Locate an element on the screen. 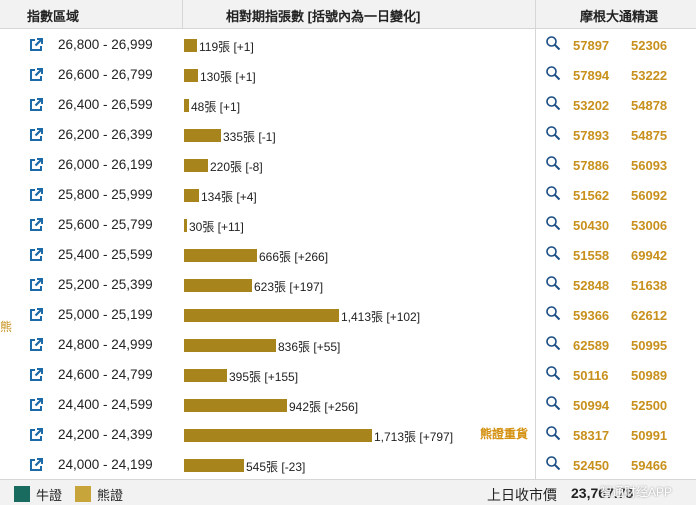 This screenshot has width=696, height=505. pick-code: 50994 is located at coordinates (591, 405).